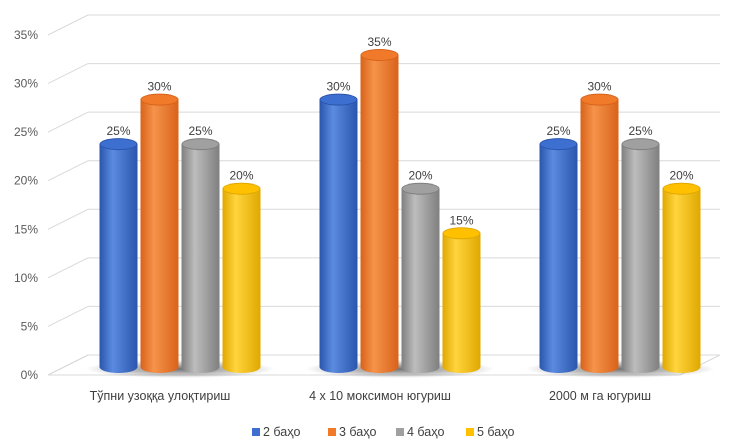 The width and height of the screenshot is (739, 442). I want to click on y-tick-label: 20%, so click(26, 181).